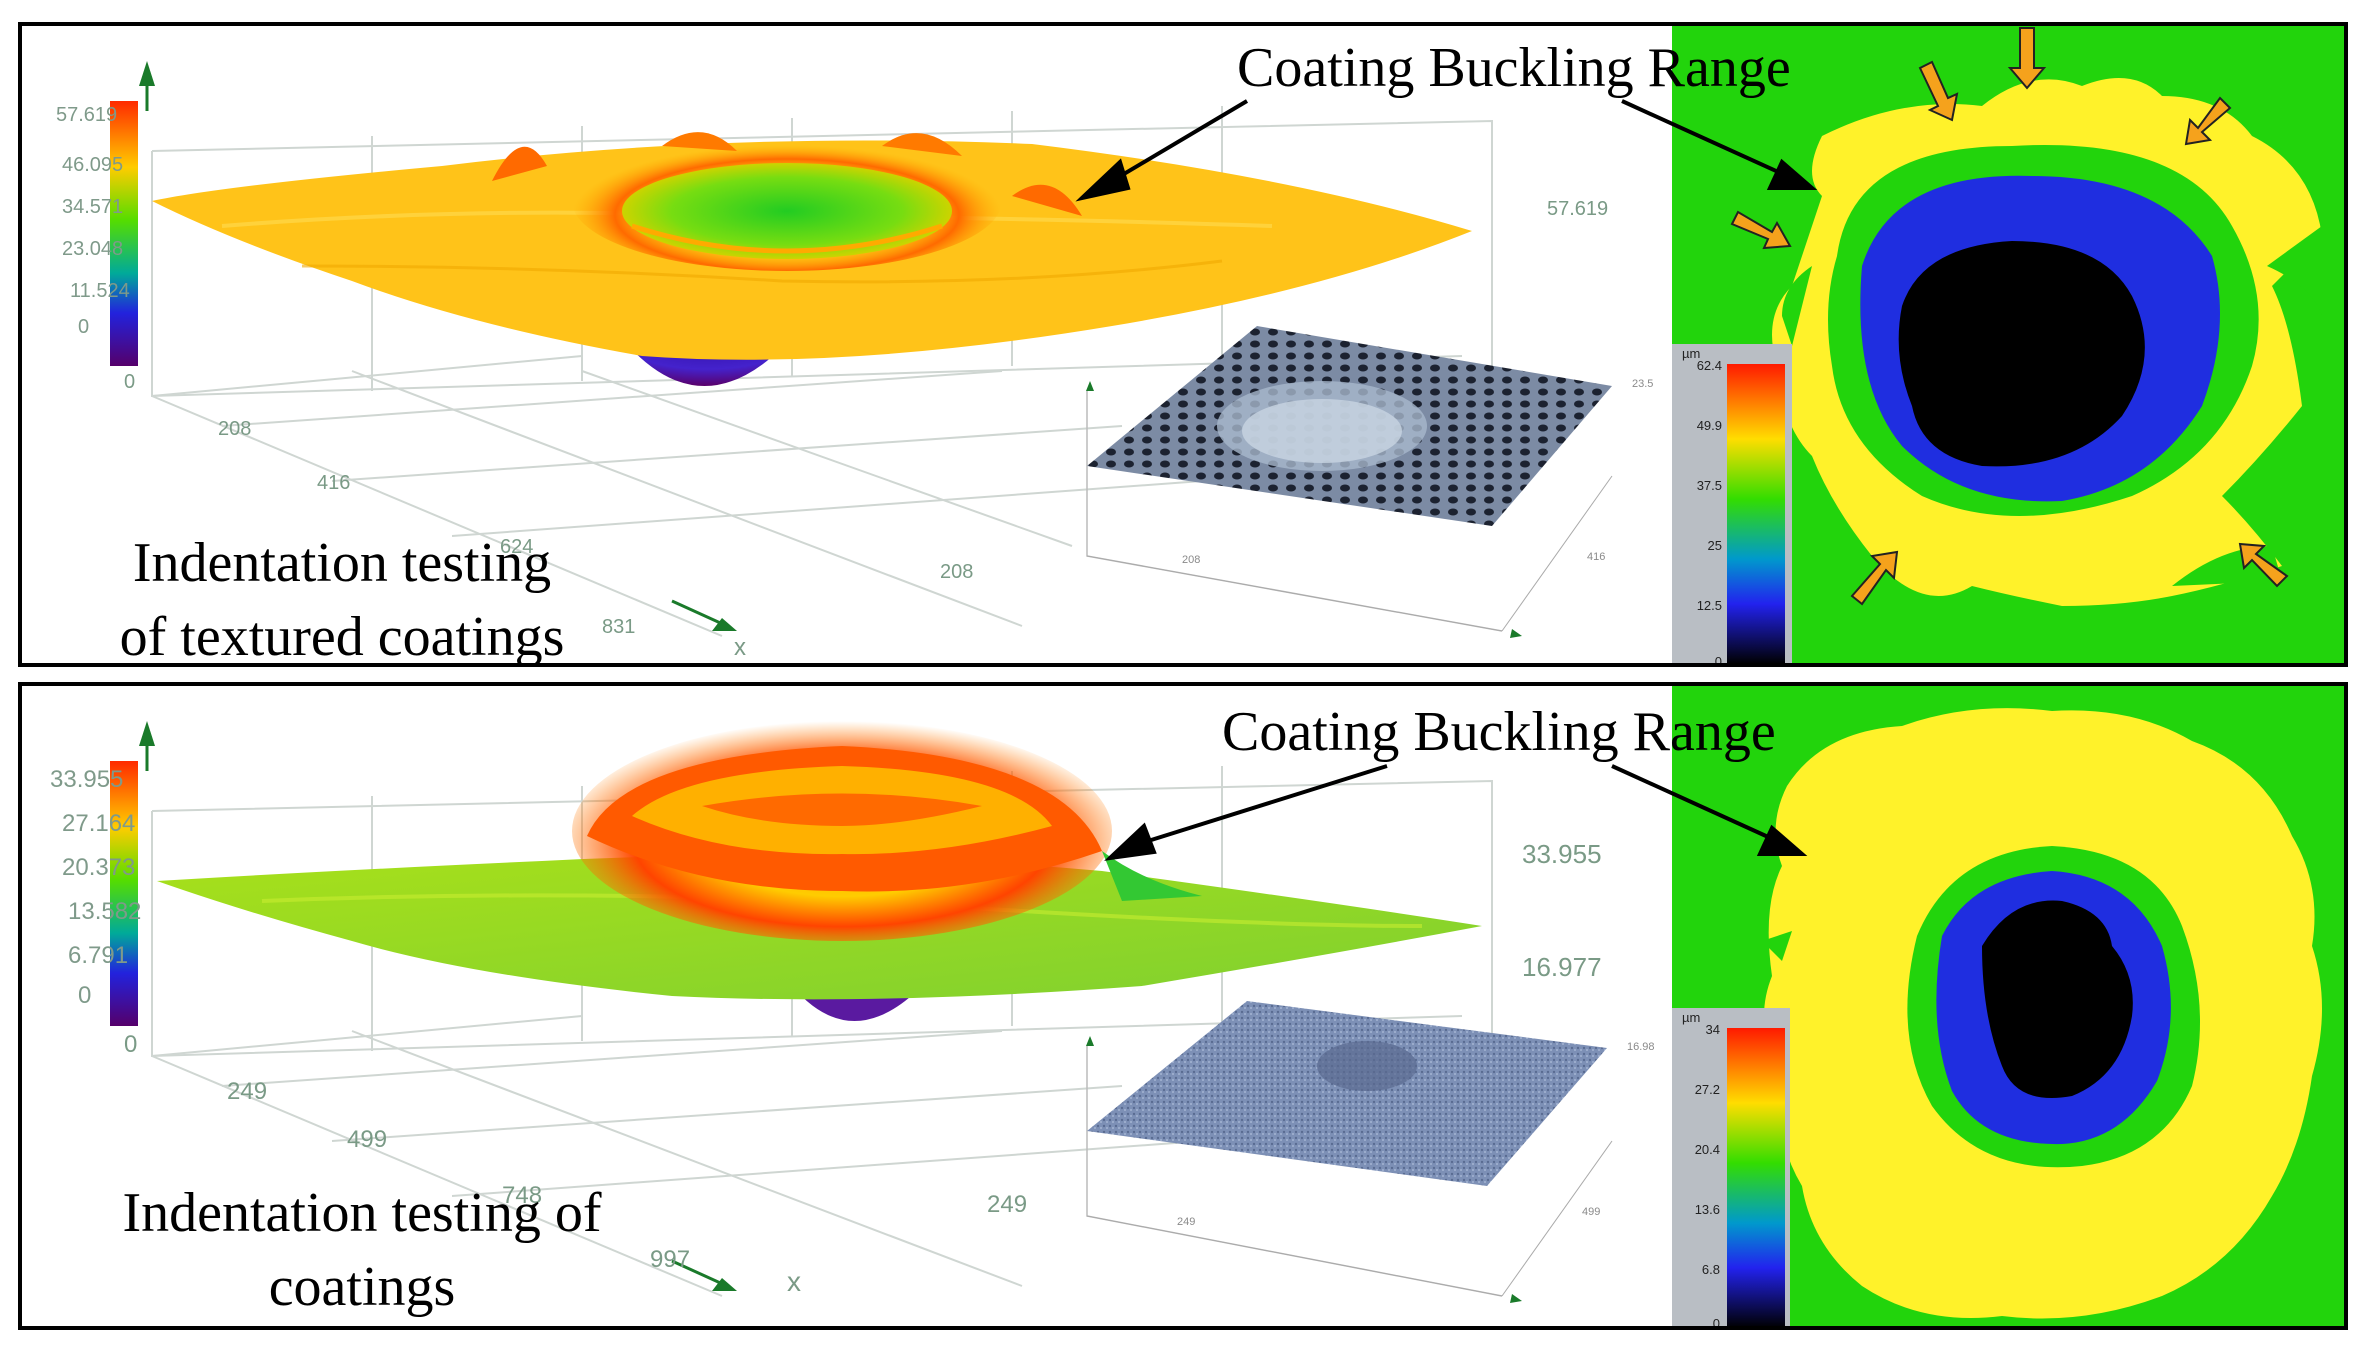 The image size is (2368, 1348). What do you see at coordinates (100, 291) in the screenshot?
I see `colorbar-tick: 11.524` at bounding box center [100, 291].